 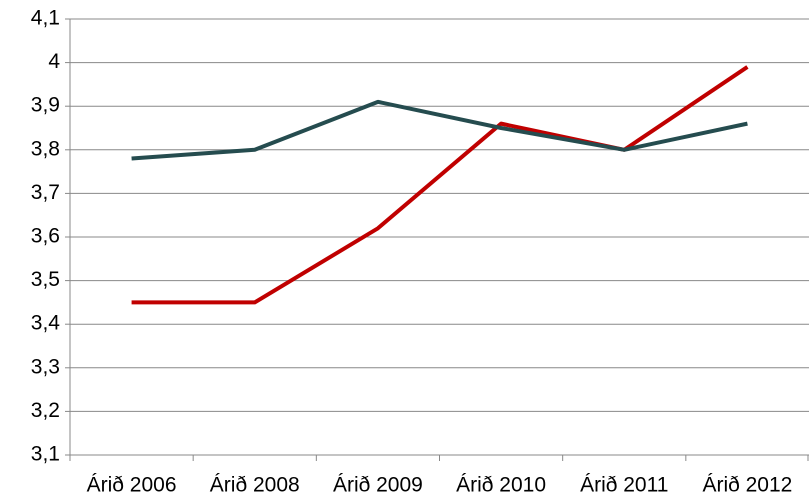 What do you see at coordinates (378, 485) in the screenshot?
I see `x-tick-label: Árið 2009` at bounding box center [378, 485].